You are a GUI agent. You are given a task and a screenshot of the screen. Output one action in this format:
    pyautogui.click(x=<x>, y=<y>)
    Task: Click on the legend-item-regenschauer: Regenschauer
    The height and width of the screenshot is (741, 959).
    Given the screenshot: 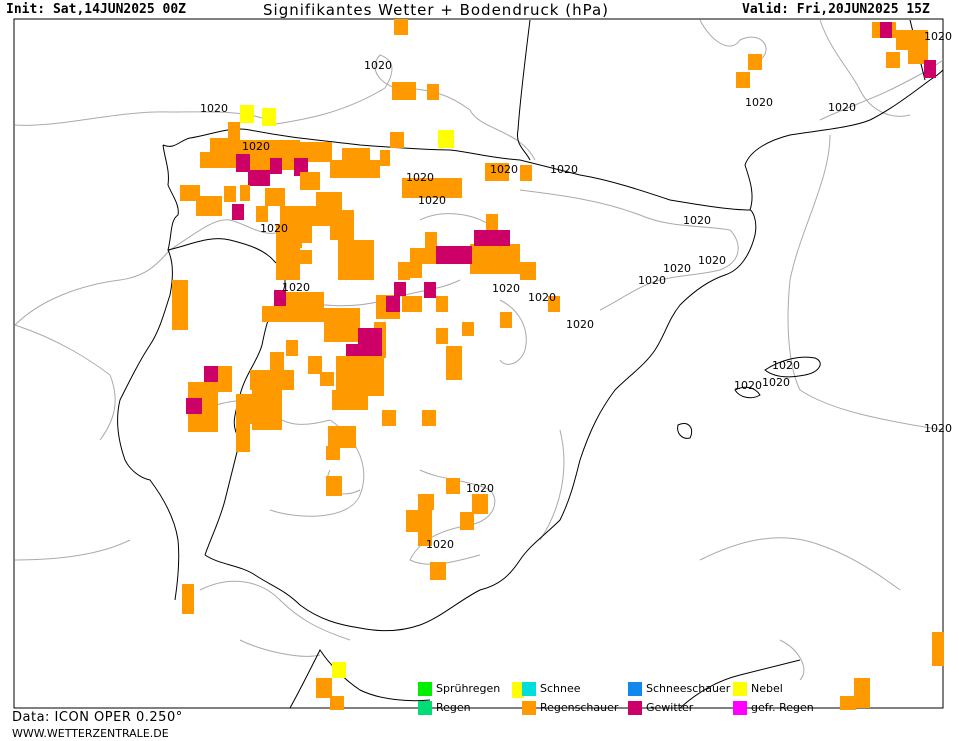 What is the action you would take?
    pyautogui.click(x=570, y=707)
    